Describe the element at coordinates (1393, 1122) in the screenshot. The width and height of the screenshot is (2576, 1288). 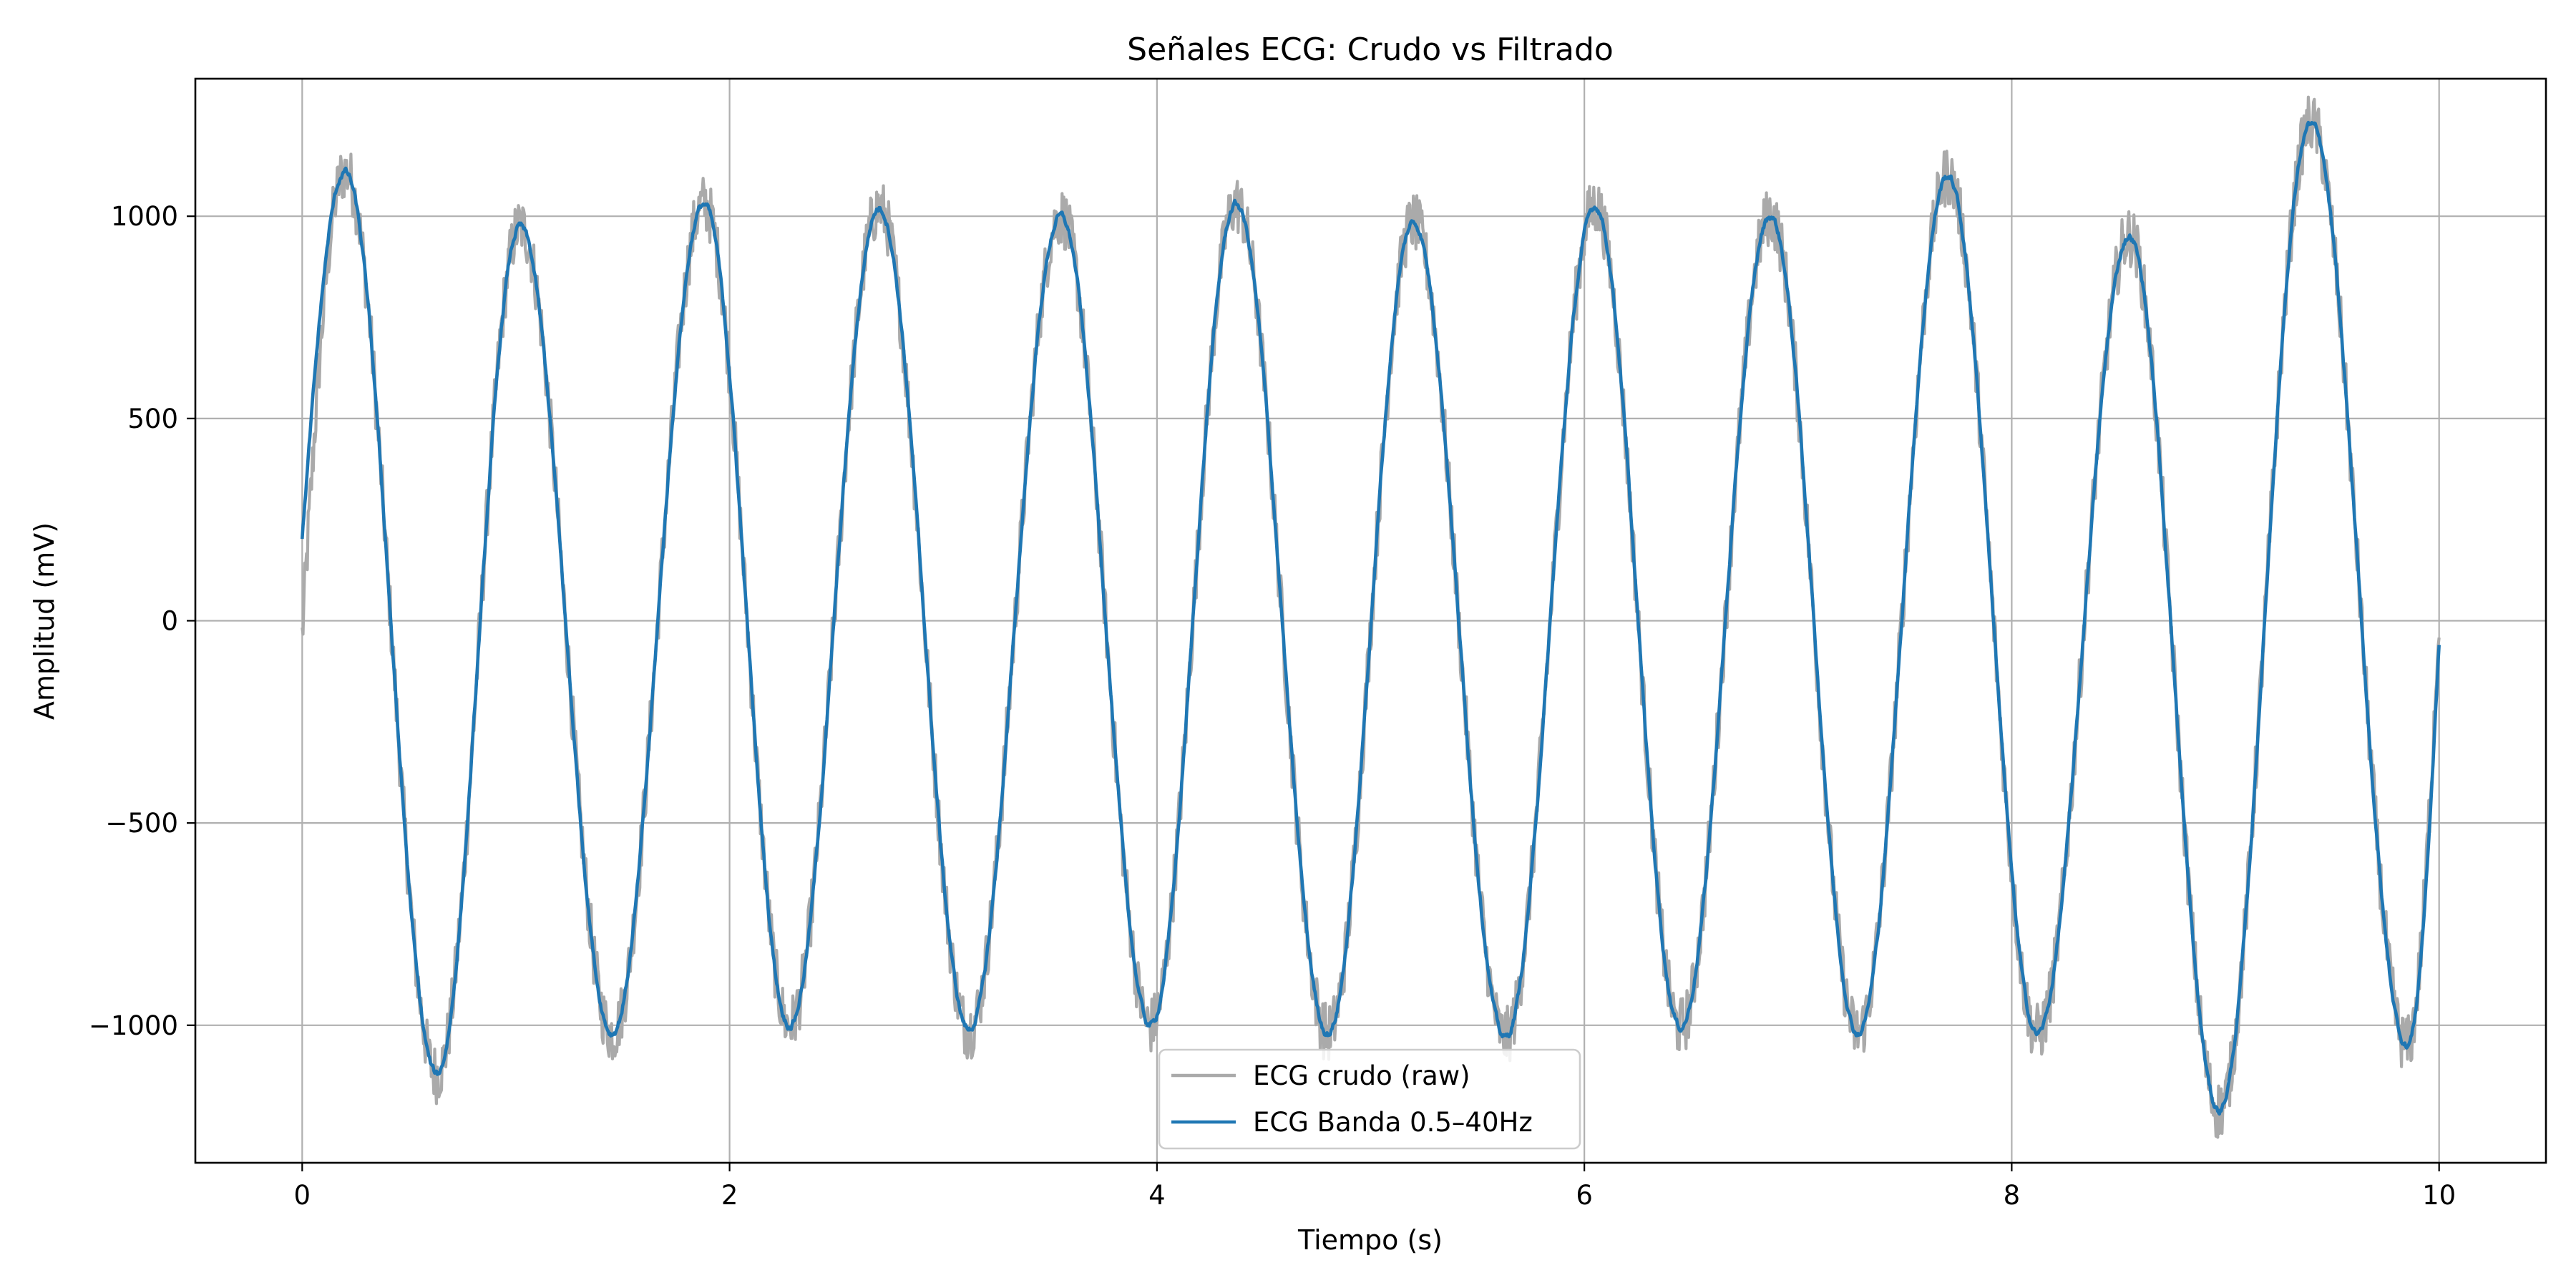
I see `legend-label-filtered: ECG Banda 0.5–40Hz` at that location.